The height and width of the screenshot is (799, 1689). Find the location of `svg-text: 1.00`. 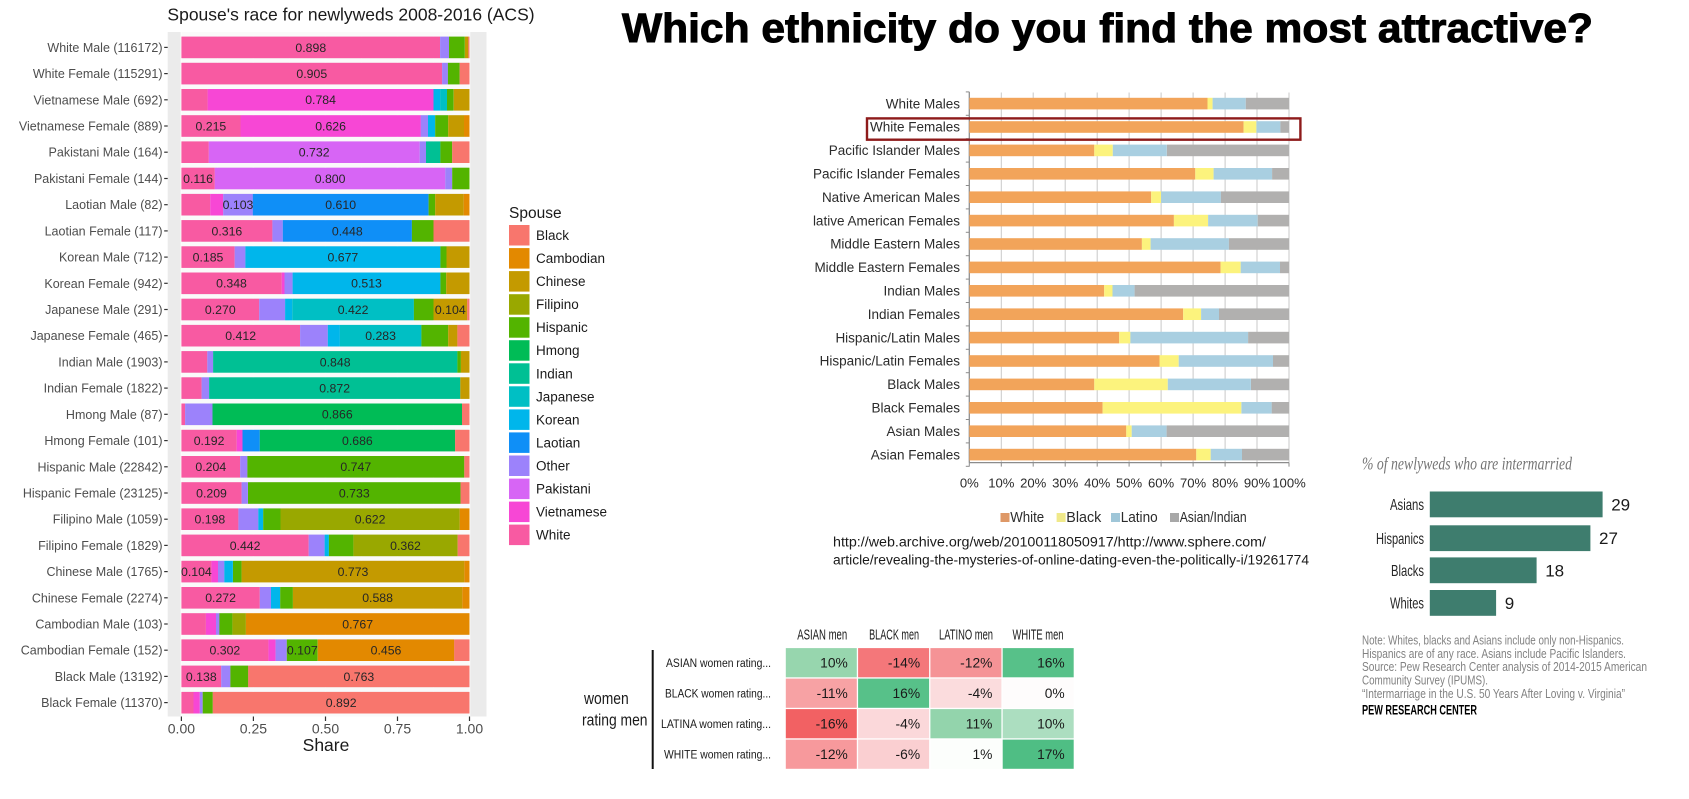

svg-text: 1.00 is located at coordinates (469, 729).